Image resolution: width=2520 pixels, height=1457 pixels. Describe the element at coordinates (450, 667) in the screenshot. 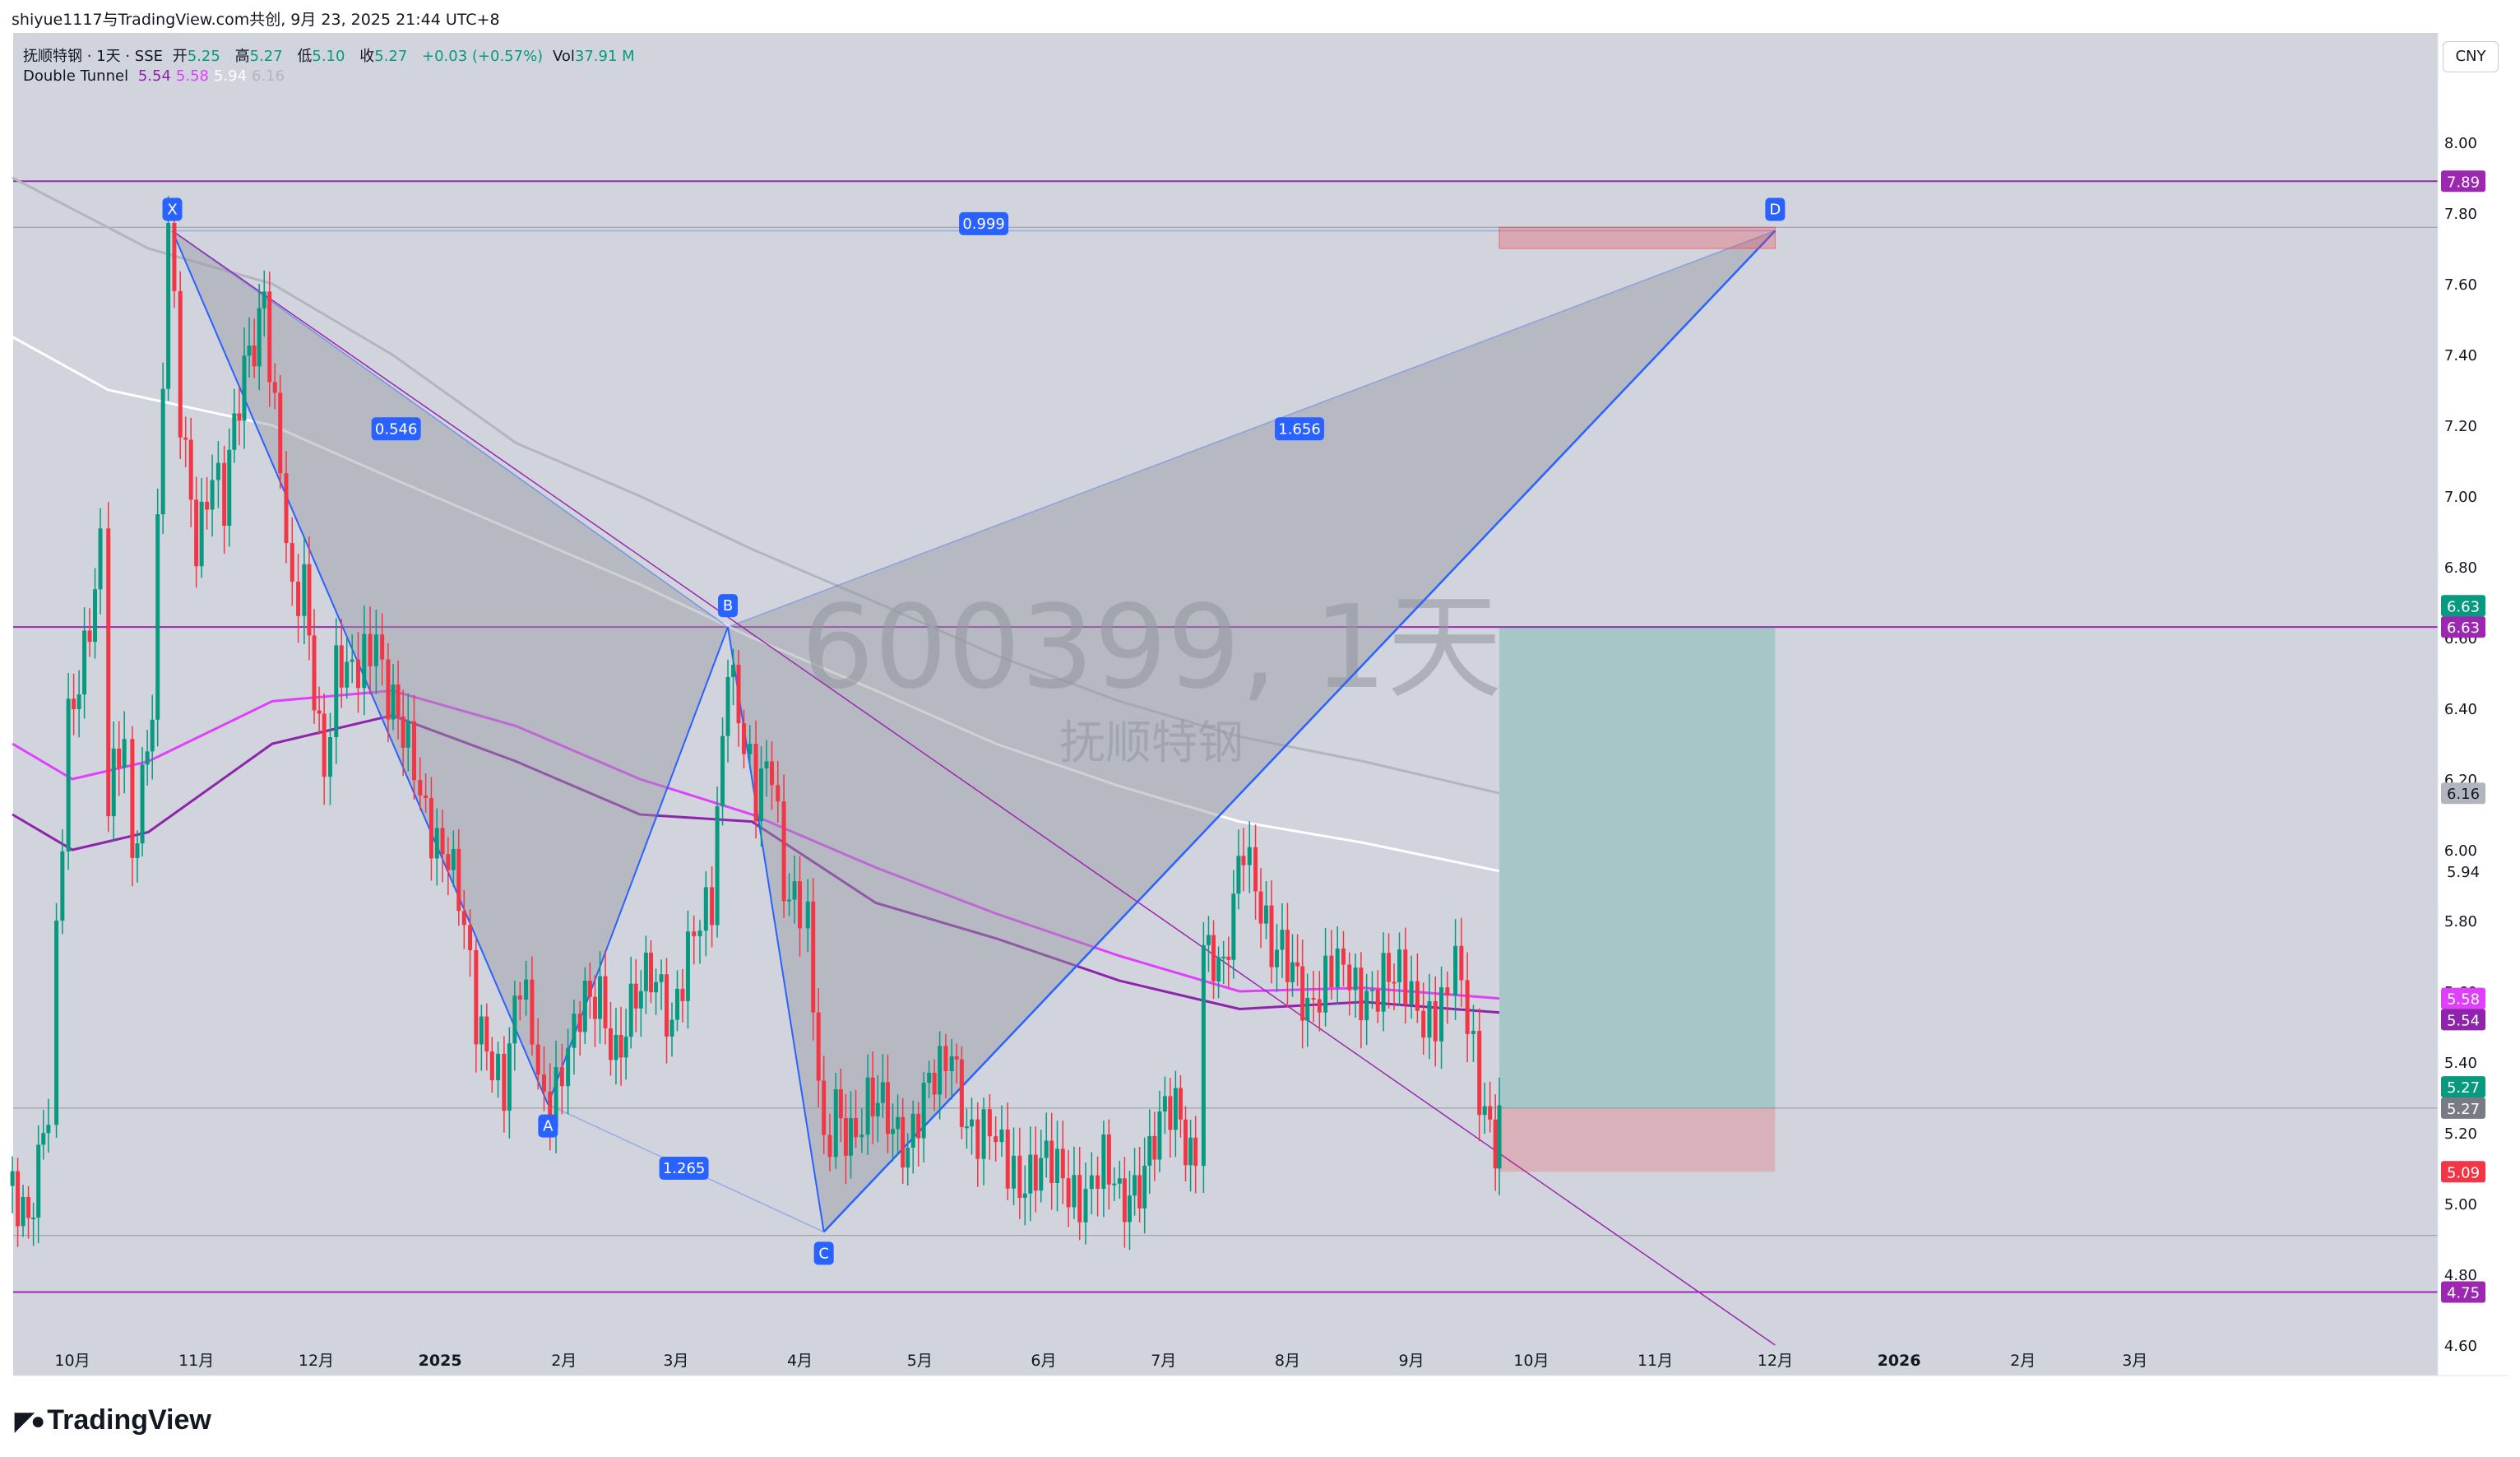

I see `pattern-triangle-xab` at that location.